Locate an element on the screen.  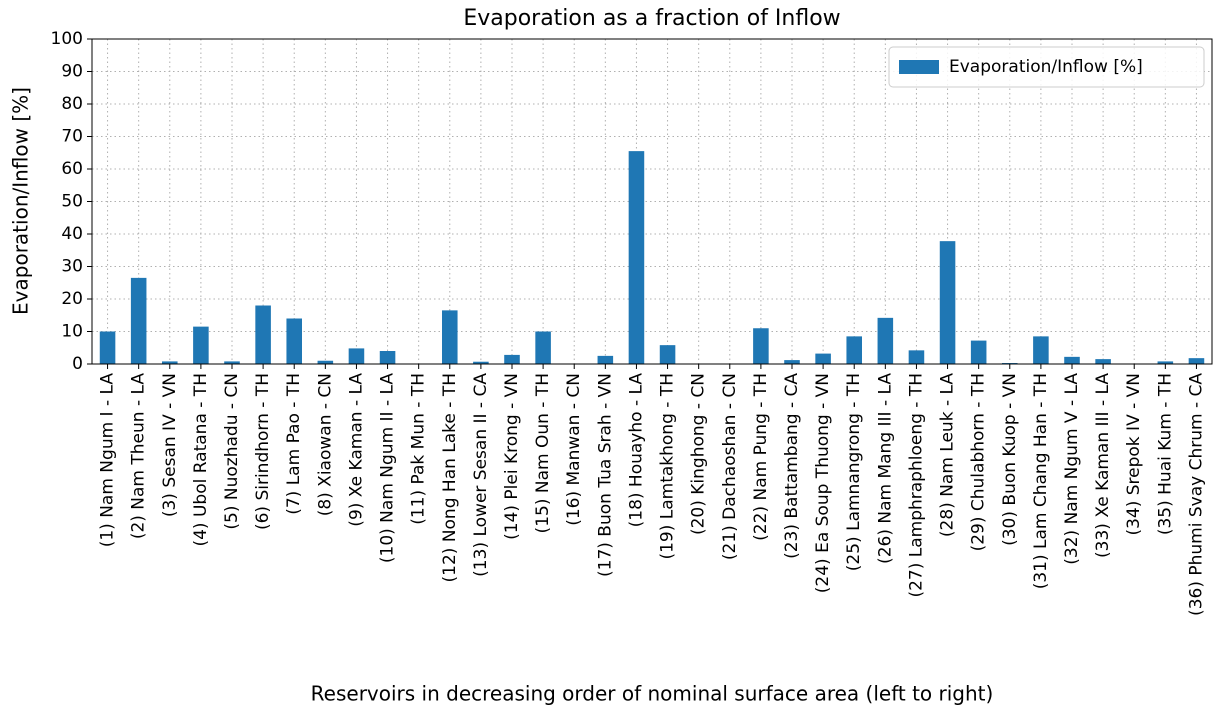
x-tick-label: (24) Ea Soup Thuong - VN is located at coordinates (823, 483).